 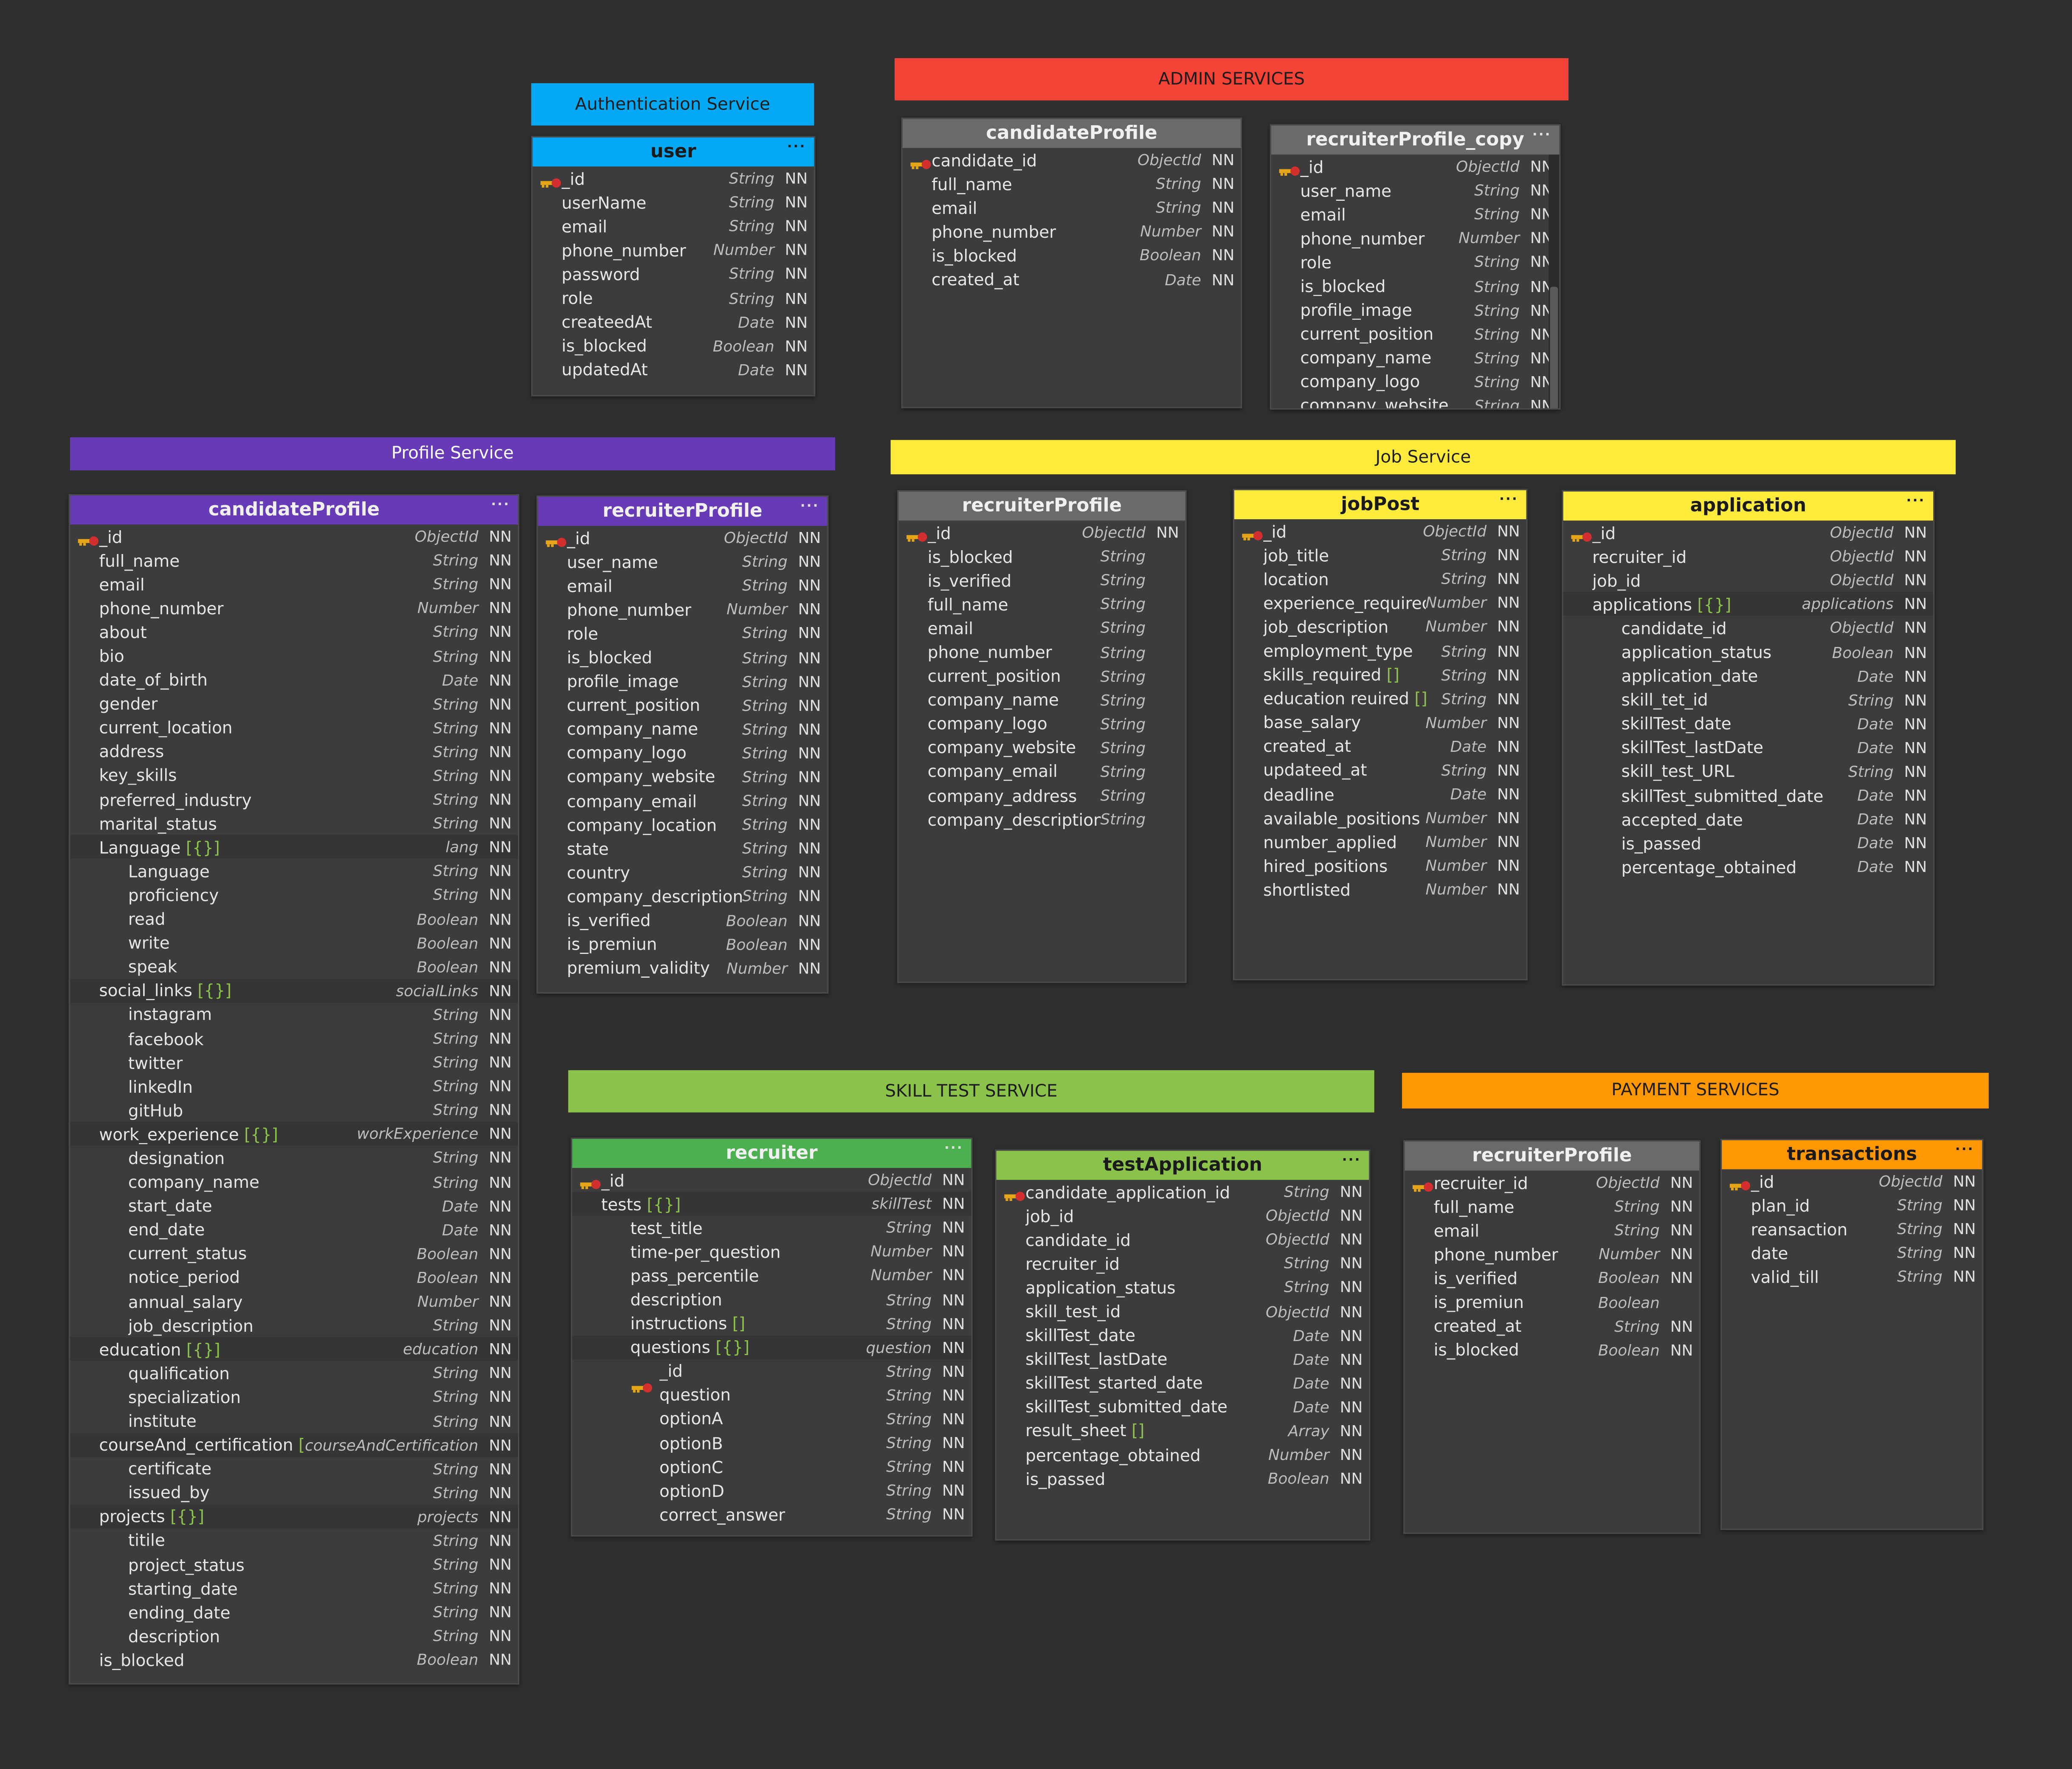 What do you see at coordinates (1852, 1253) in the screenshot?
I see `table-row: date String NN` at bounding box center [1852, 1253].